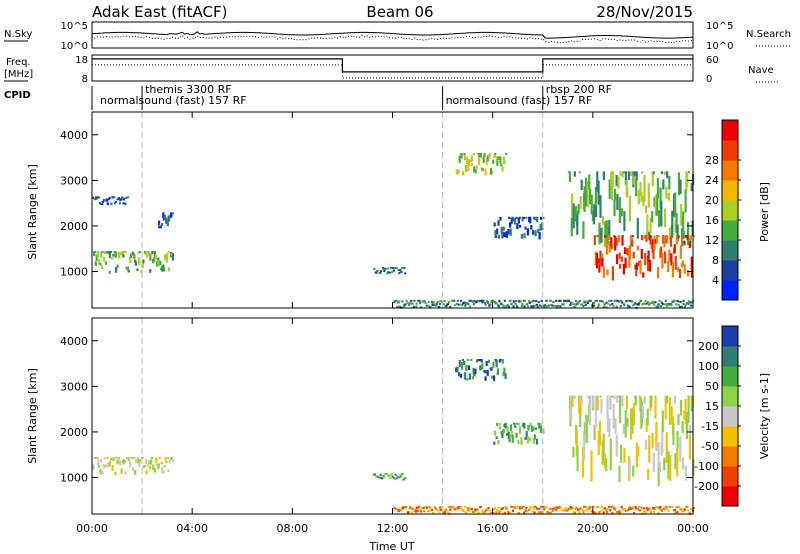  I want to click on y-tick-label: 4000, so click(74, 135).